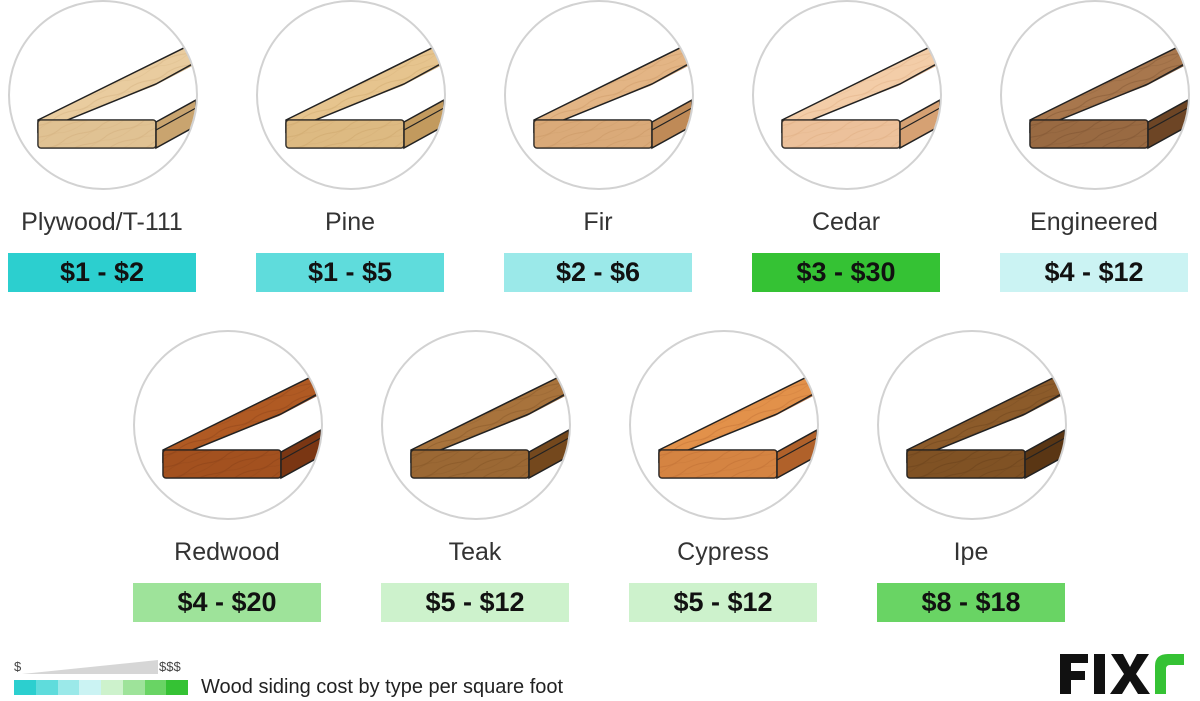  I want to click on price-range-badge: $1 - $5, so click(350, 272).